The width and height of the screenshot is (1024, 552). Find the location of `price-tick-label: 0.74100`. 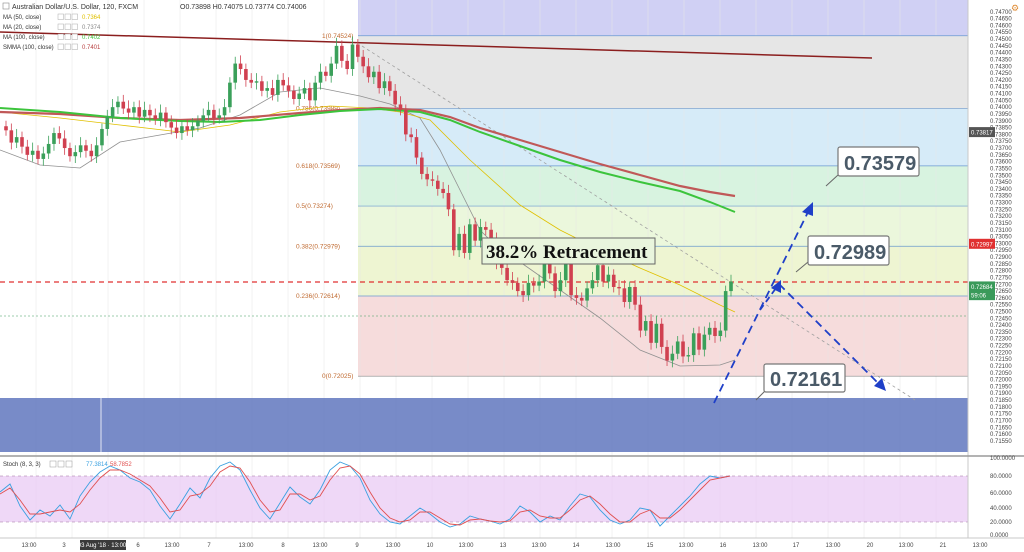

price-tick-label: 0.74100 is located at coordinates (1001, 95).